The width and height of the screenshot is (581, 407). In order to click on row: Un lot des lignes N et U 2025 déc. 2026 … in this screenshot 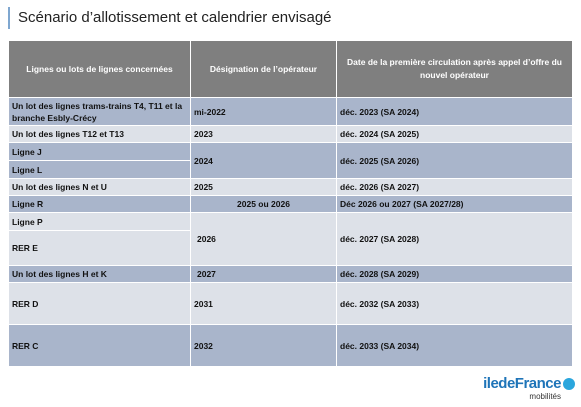, I will do `click(290, 187)`.